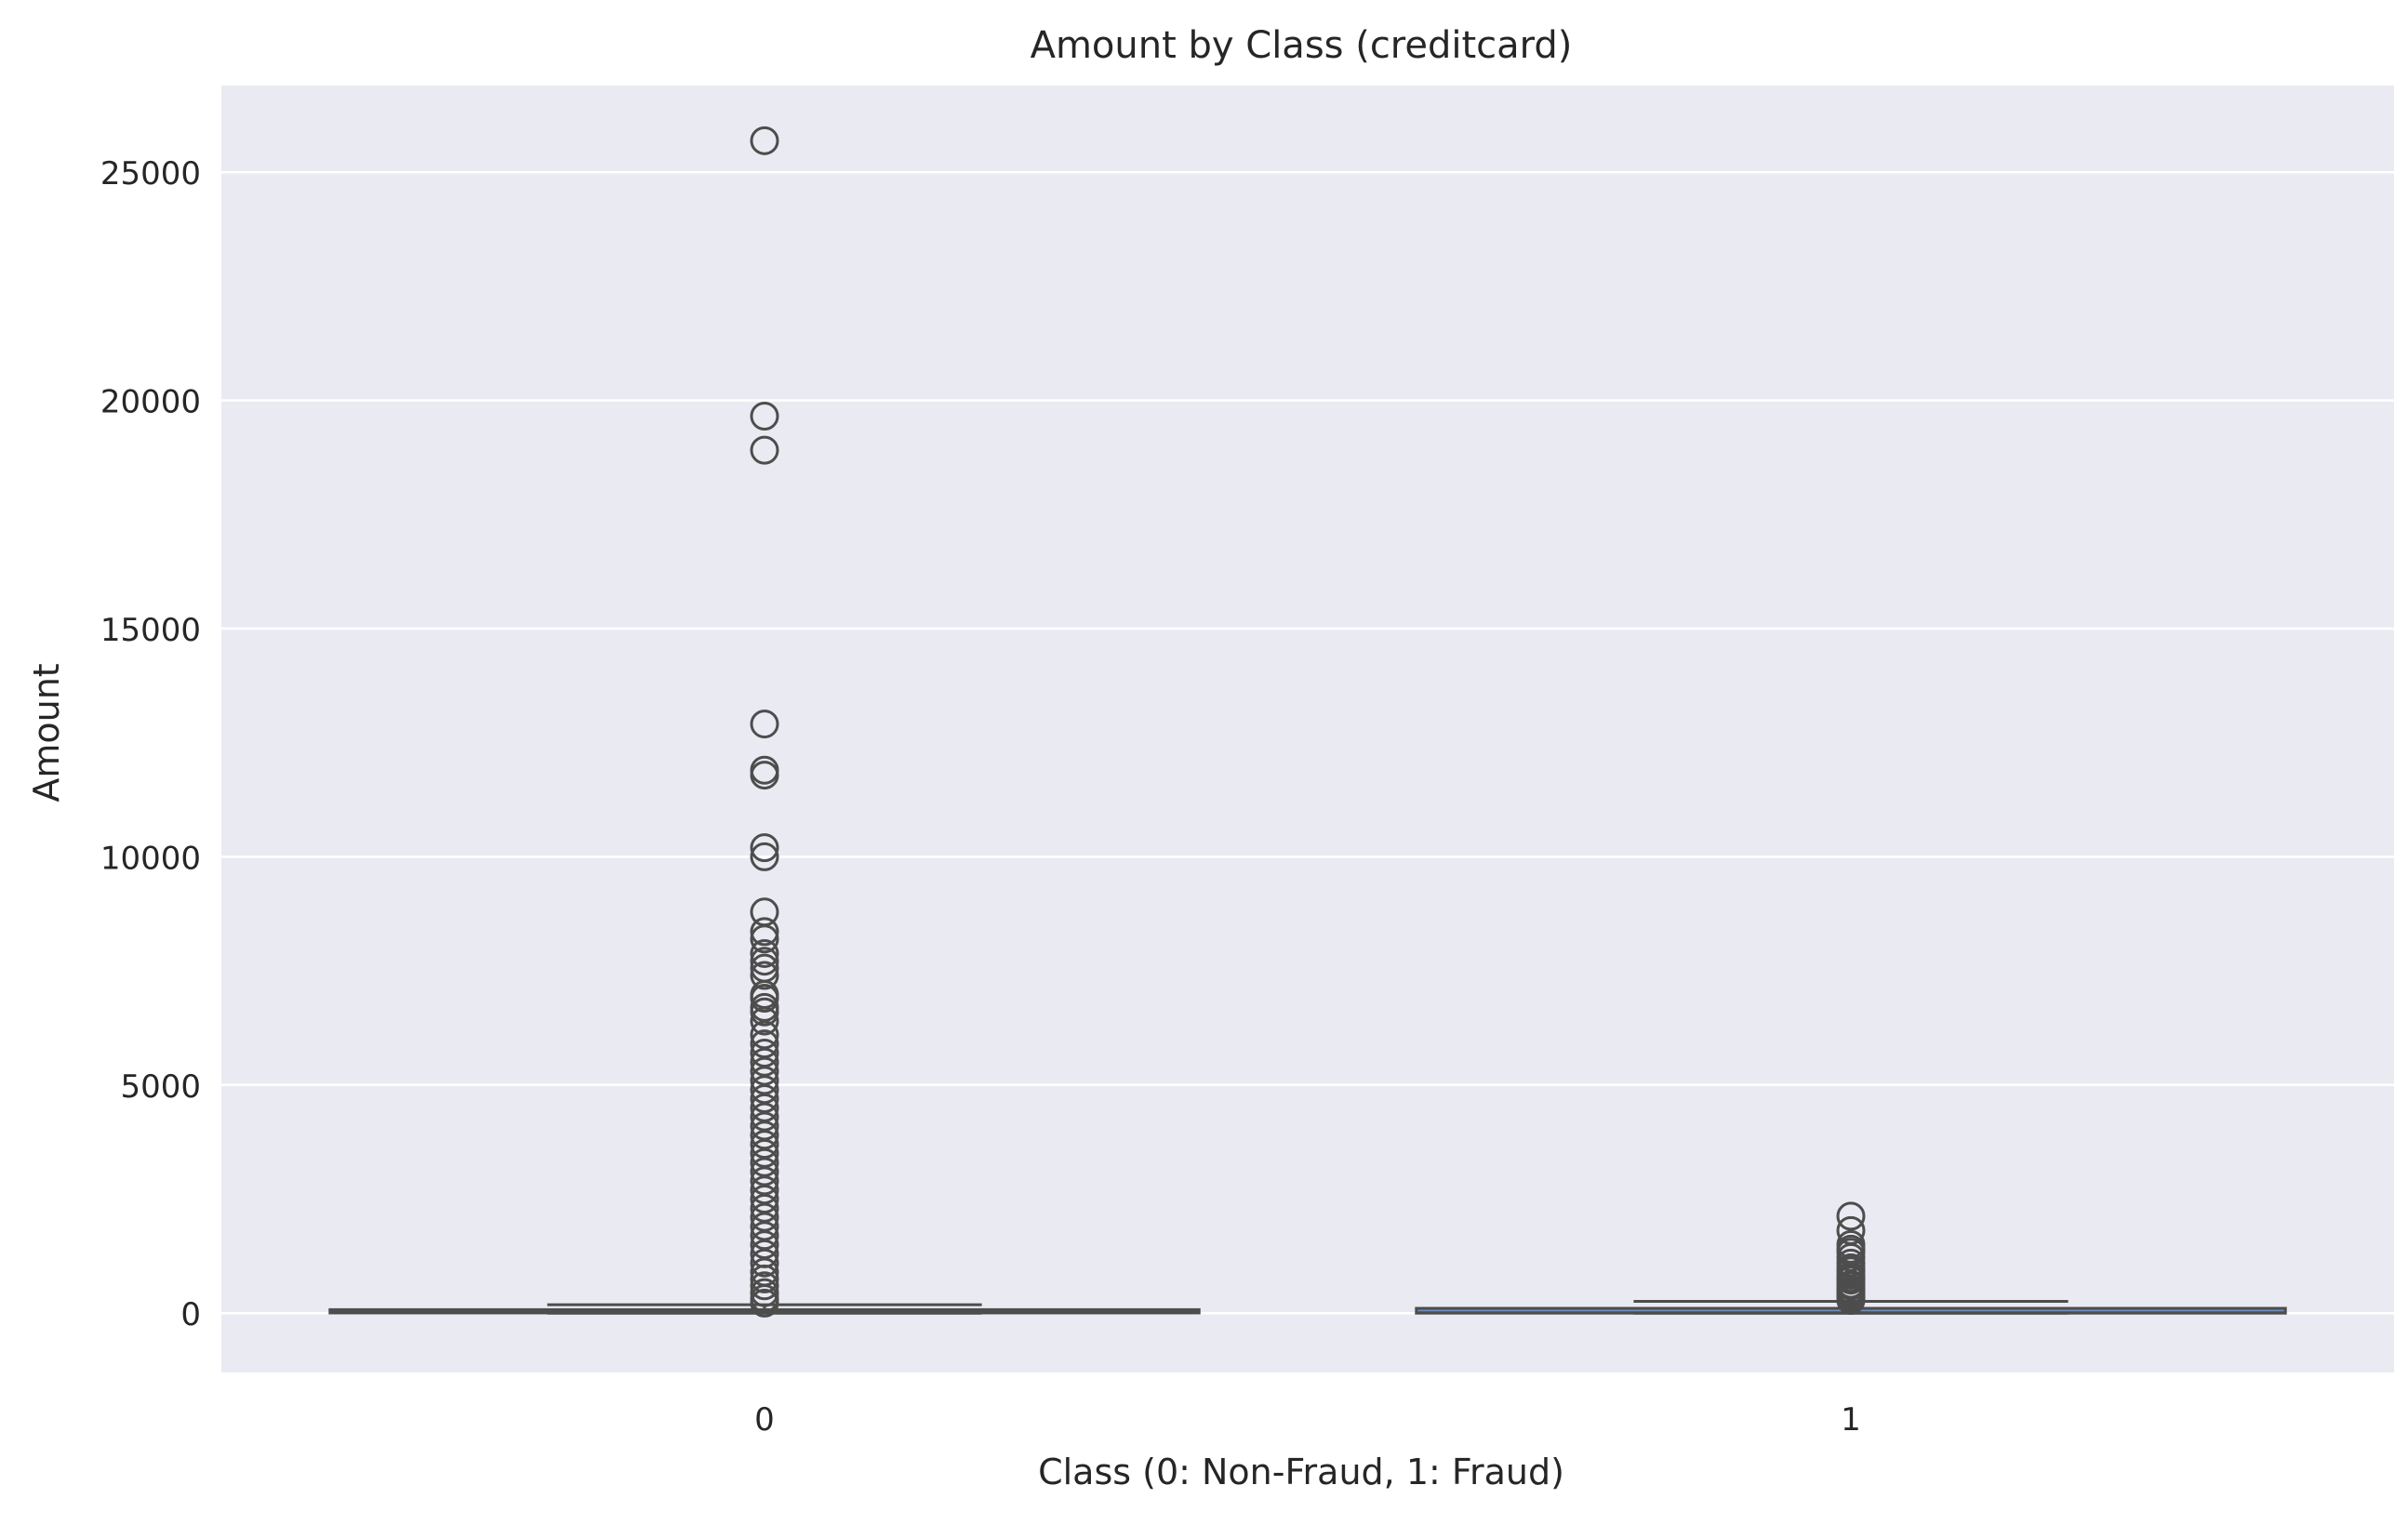 The height and width of the screenshot is (1525, 2408). Describe the element at coordinates (190, 1314) in the screenshot. I see `y-tick-label: 0` at that location.